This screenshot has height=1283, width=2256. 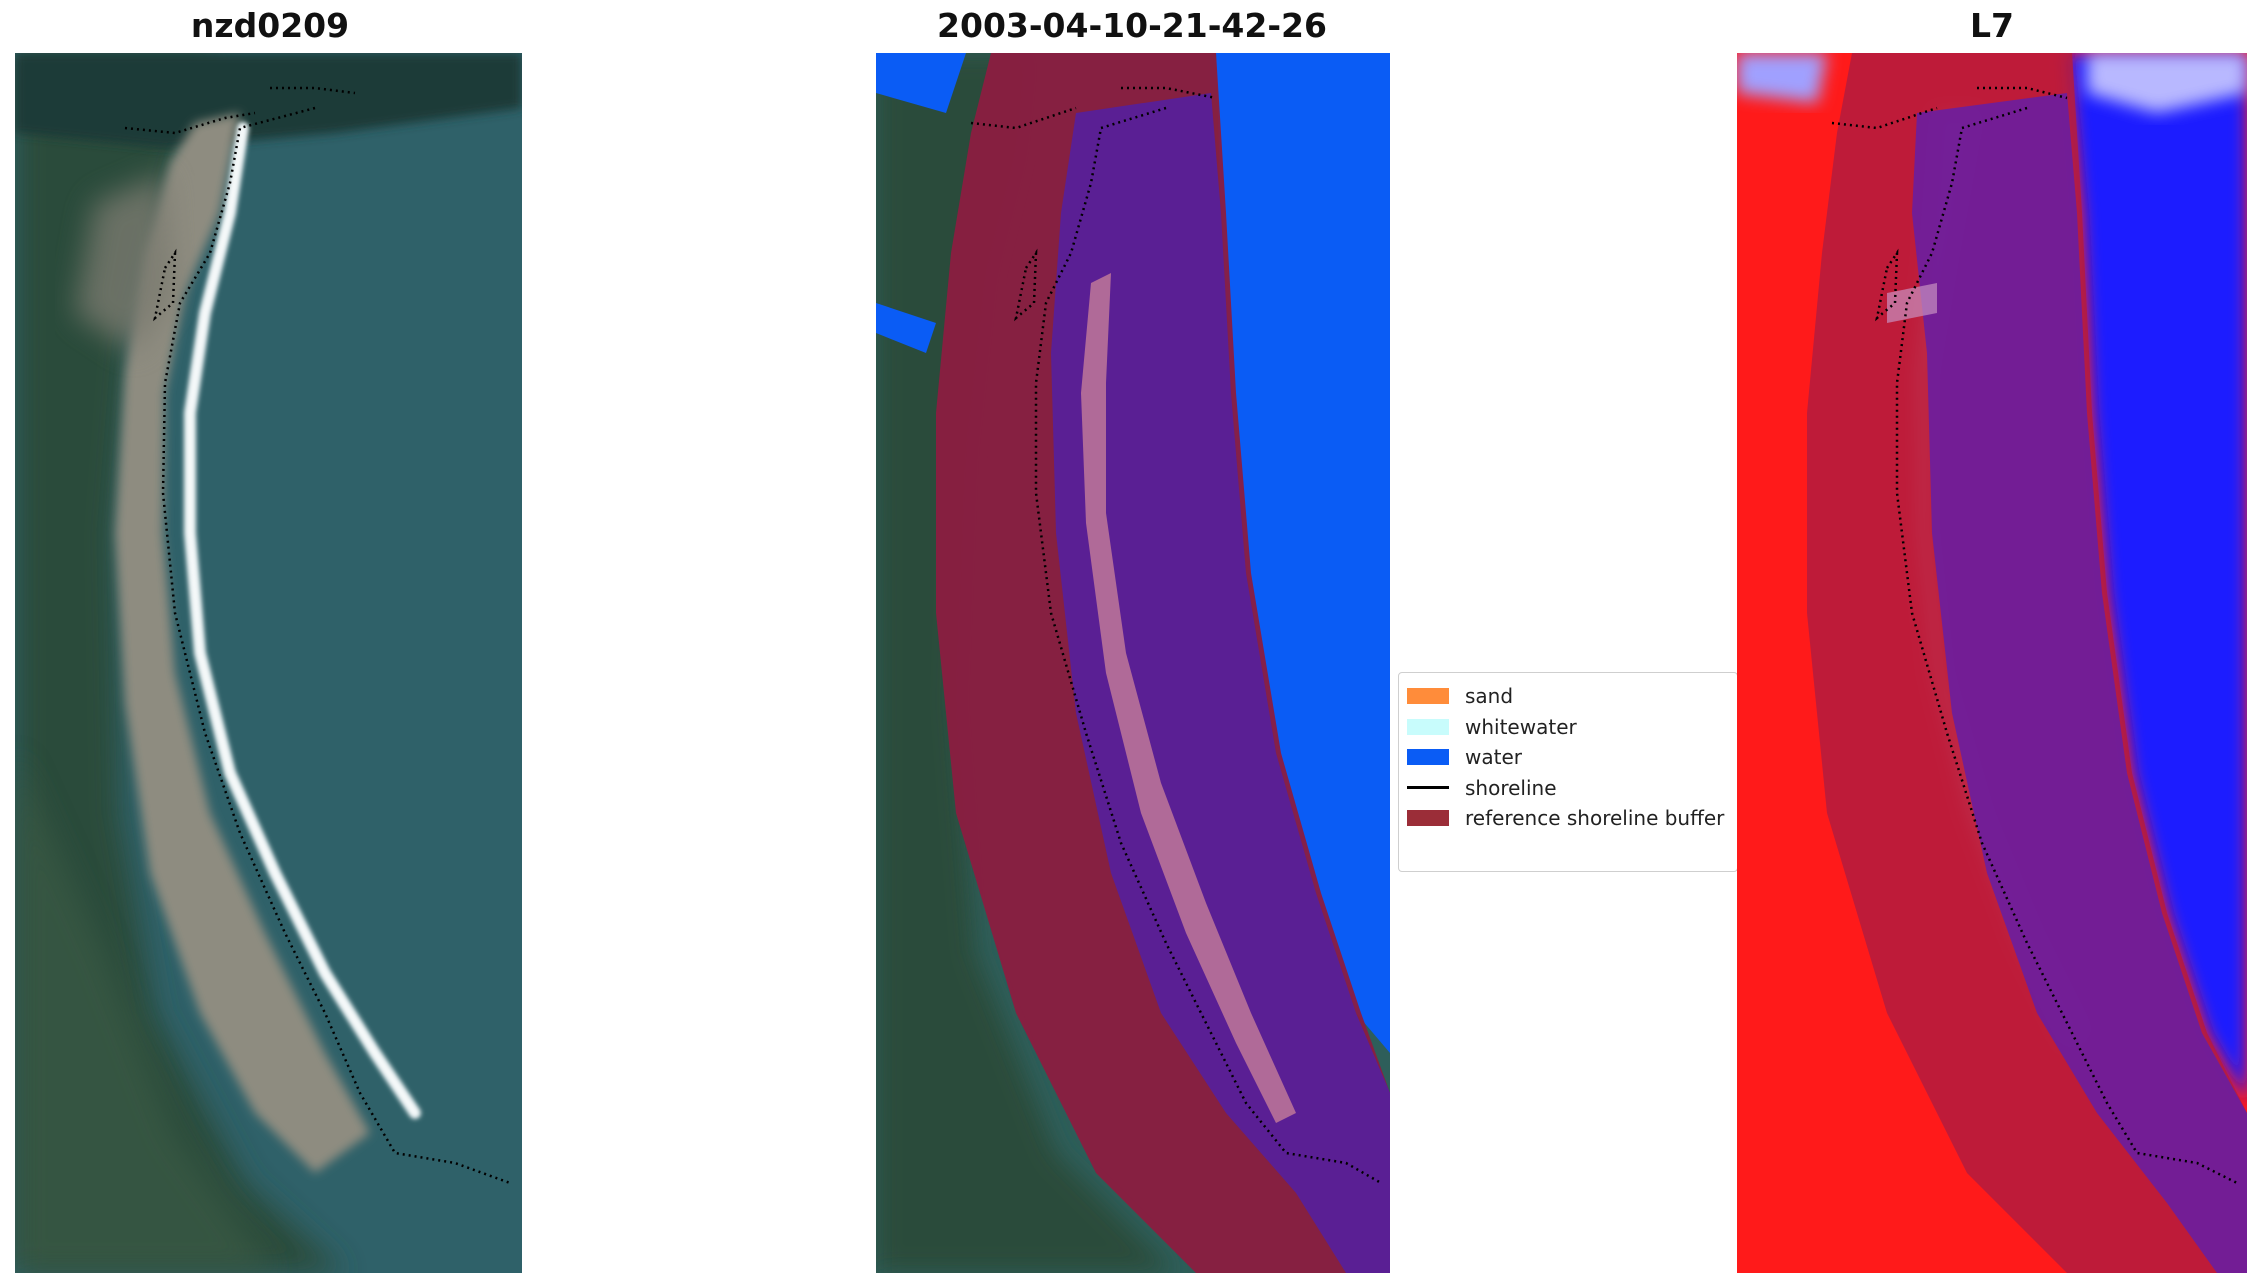 I want to click on legend-label-sand: sand, so click(x=1489, y=696).